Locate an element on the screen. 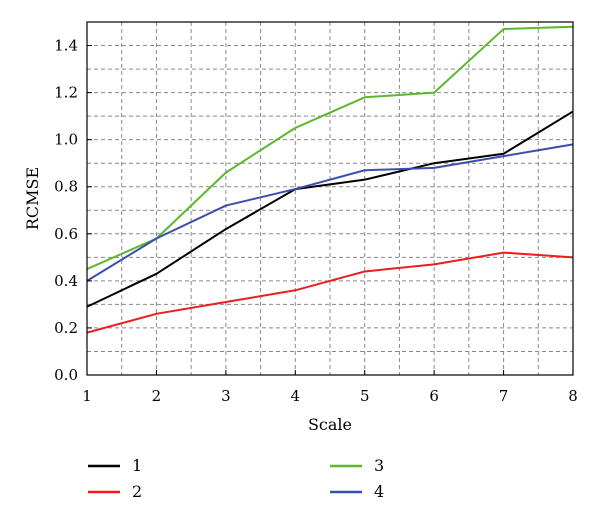 This screenshot has width=600, height=517. legend: 1 2 3 4 is located at coordinates (236, 478).